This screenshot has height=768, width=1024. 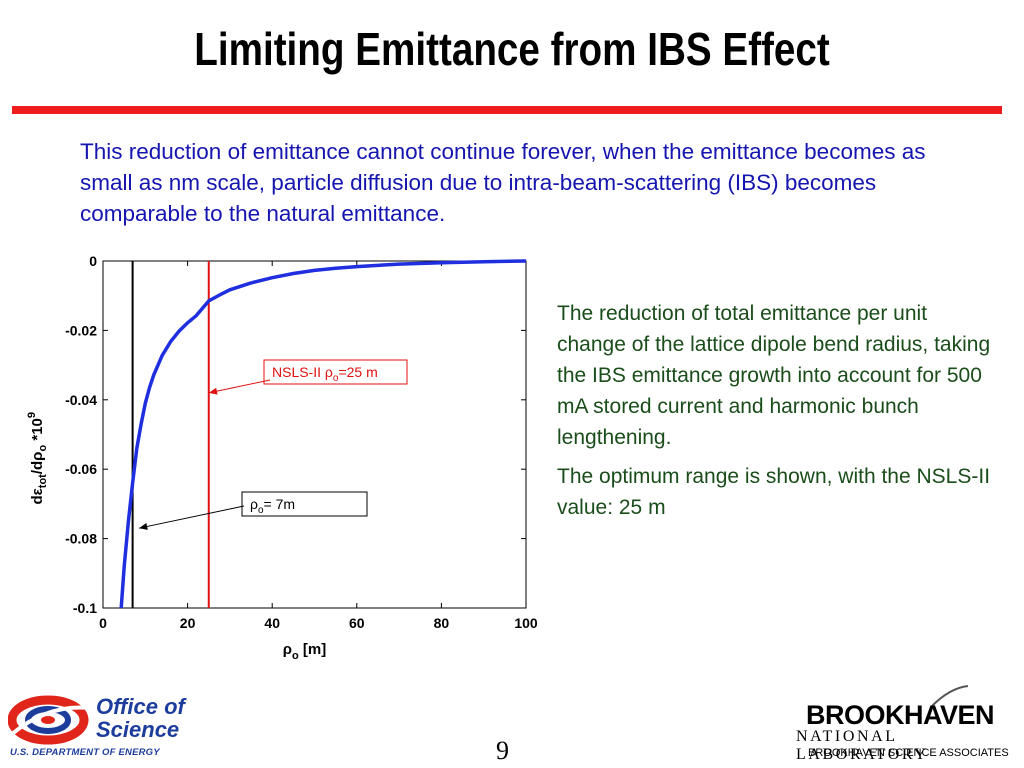 What do you see at coordinates (49, 720) in the screenshot?
I see `doe-logo-icon` at bounding box center [49, 720].